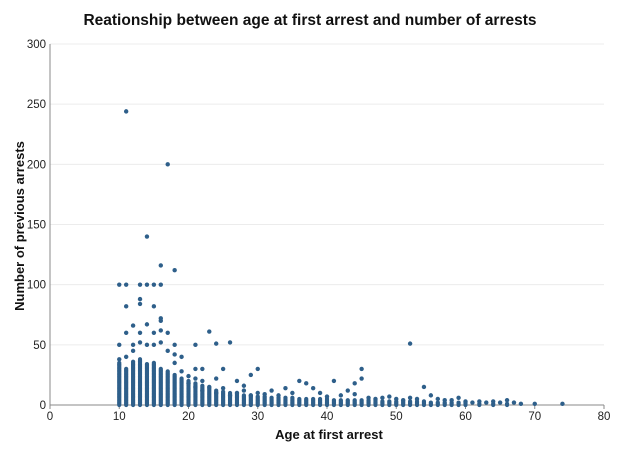 Image resolution: width=618 pixels, height=452 pixels. What do you see at coordinates (119, 417) in the screenshot?
I see `x-tick-label: 10` at bounding box center [119, 417].